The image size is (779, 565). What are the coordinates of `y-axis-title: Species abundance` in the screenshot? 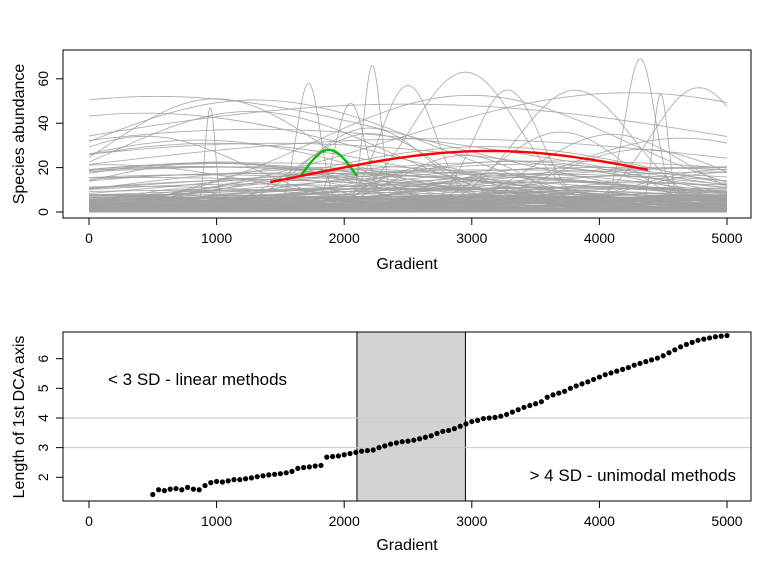 It's located at (19, 134).